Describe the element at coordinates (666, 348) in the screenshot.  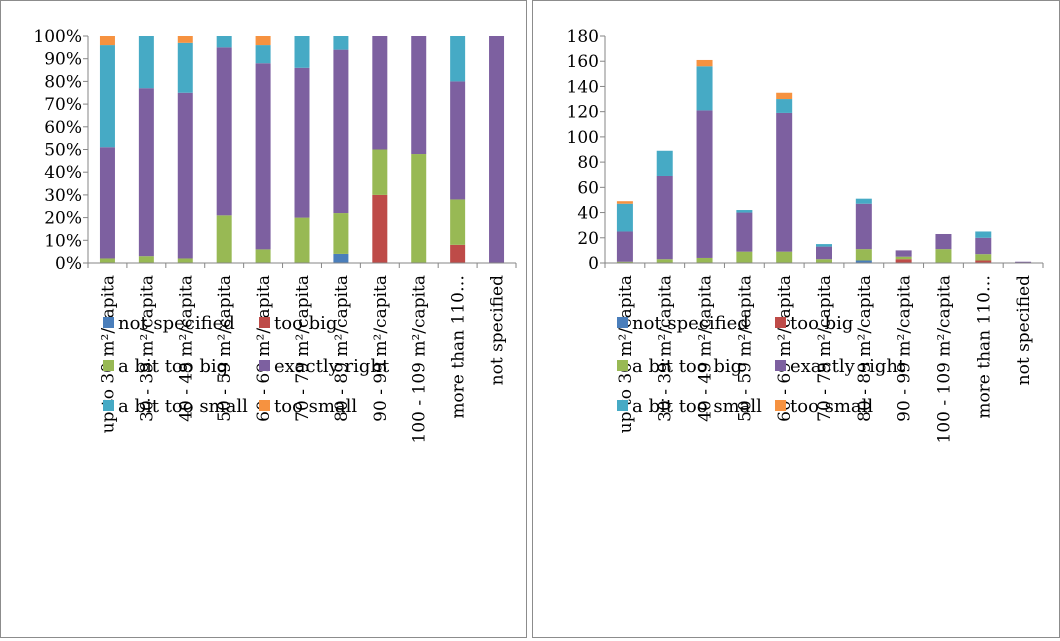
I see `x-tick-label: 30 - 39 m²/capita` at that location.